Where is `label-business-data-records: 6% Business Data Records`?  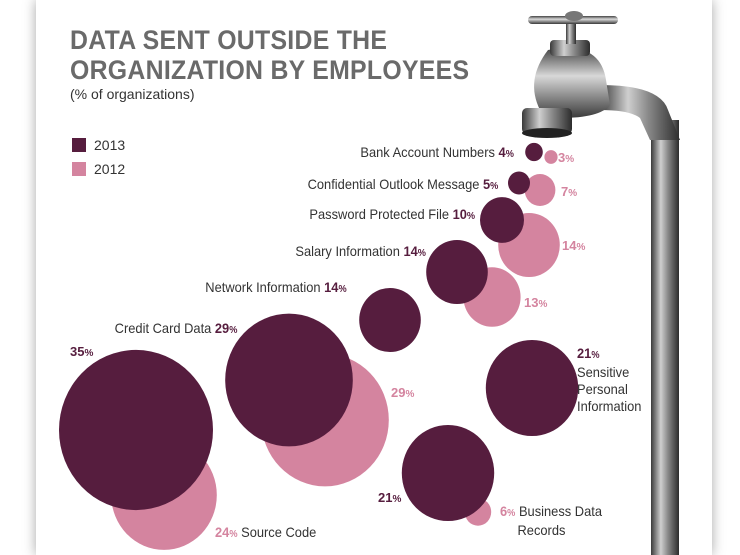 label-business-data-records: 6% Business Data Records is located at coordinates (551, 520).